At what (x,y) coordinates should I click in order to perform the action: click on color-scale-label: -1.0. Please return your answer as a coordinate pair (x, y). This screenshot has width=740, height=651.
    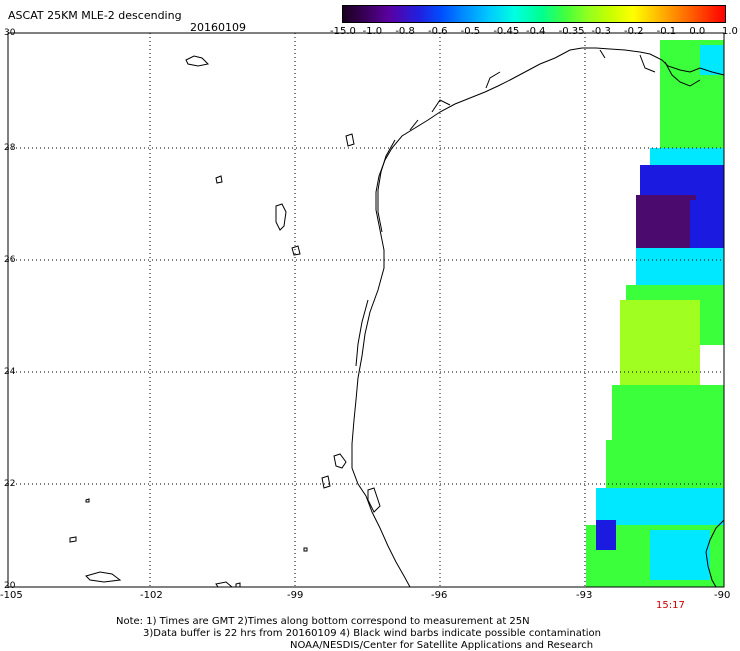
    Looking at the image, I should click on (372, 31).